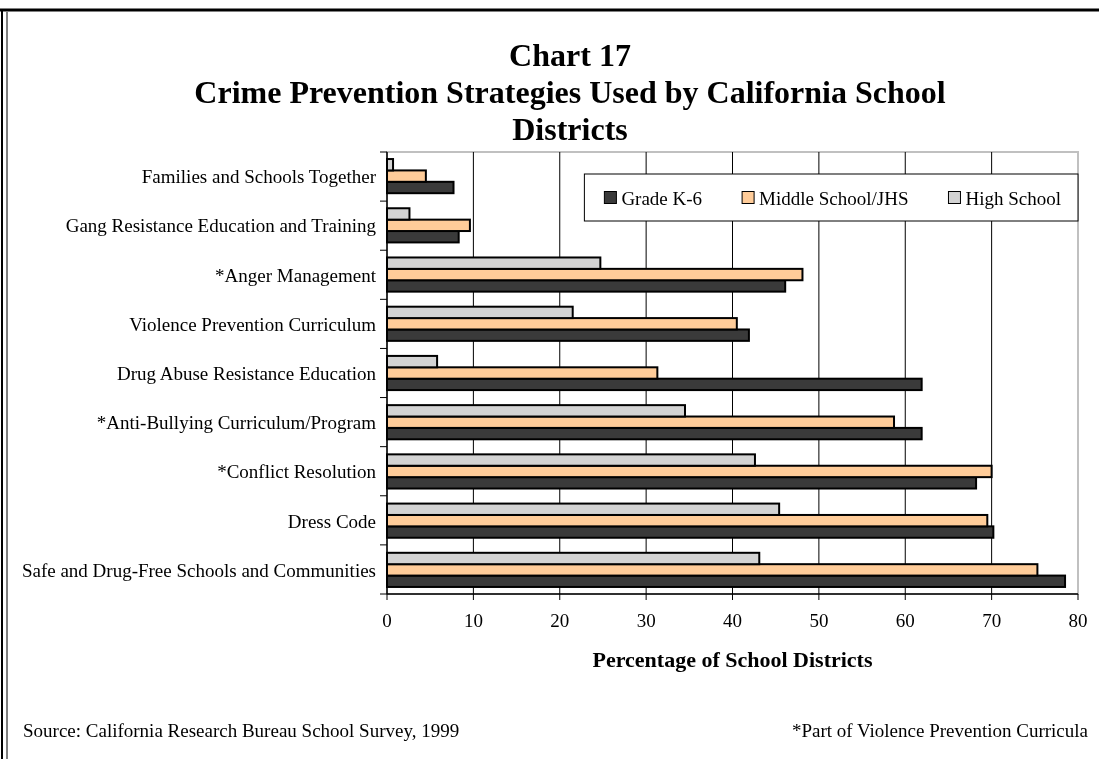  What do you see at coordinates (236, 422) in the screenshot?
I see `y-tick-label: *Anti-Bullying Curriculum/Program` at bounding box center [236, 422].